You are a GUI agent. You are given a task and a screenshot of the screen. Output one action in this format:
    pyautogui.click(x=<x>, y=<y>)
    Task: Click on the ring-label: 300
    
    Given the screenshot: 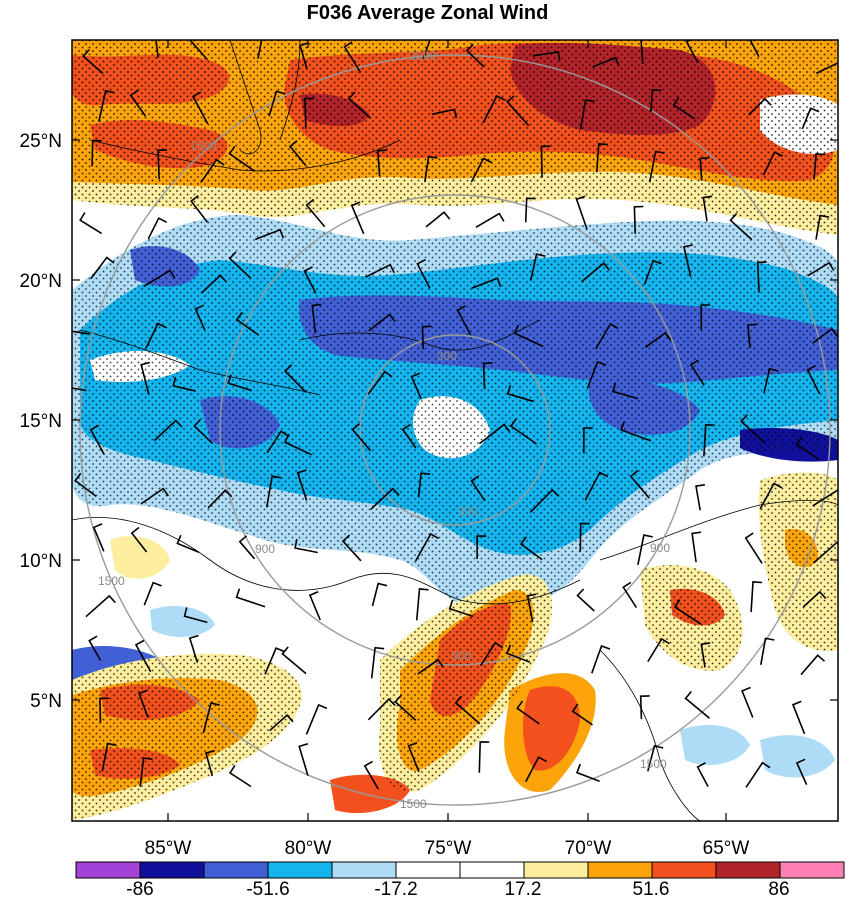 What is the action you would take?
    pyautogui.click(x=447, y=356)
    